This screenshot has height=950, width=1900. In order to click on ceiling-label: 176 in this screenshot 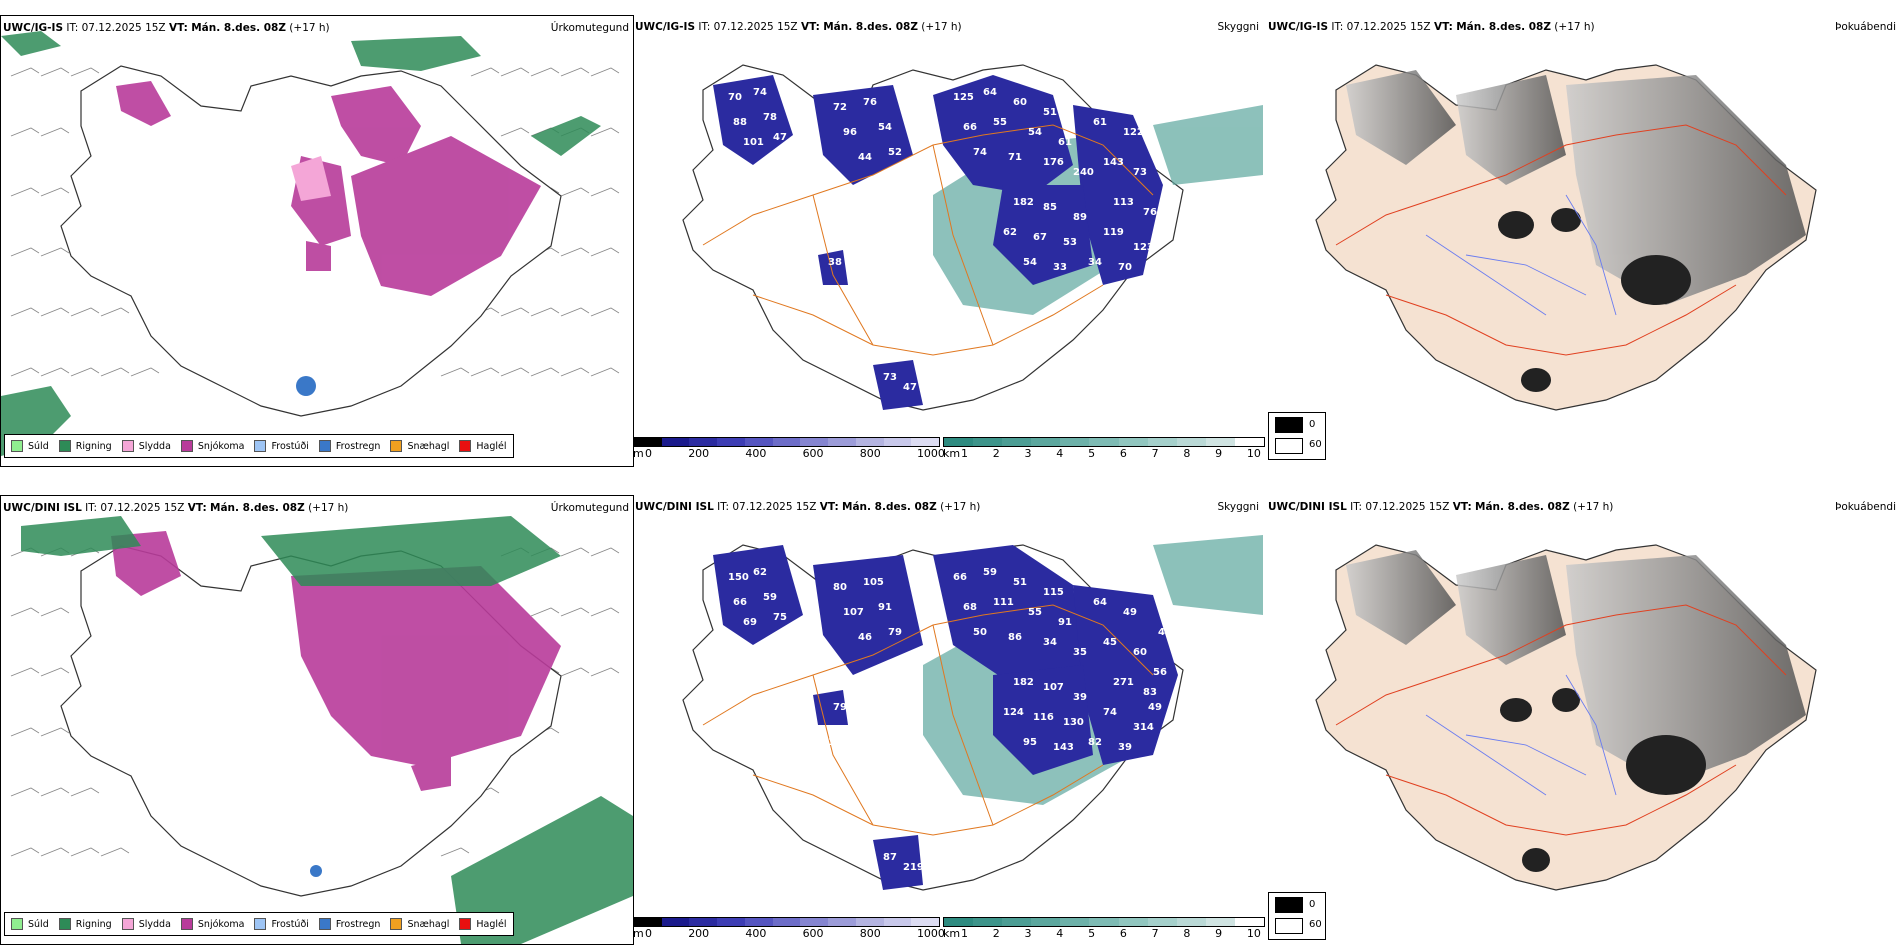, I will do `click(1053, 162)`.